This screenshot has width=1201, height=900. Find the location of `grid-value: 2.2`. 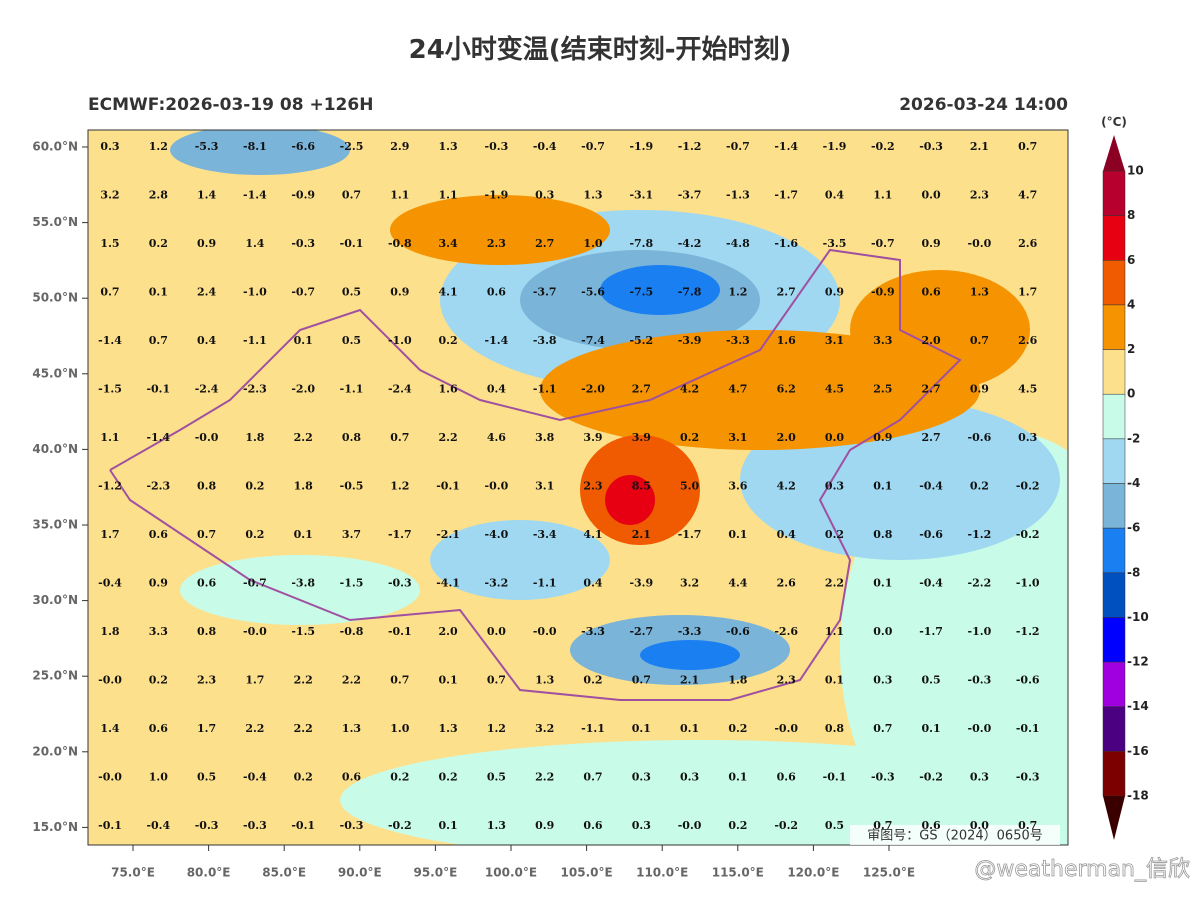

grid-value: 2.2 is located at coordinates (303, 680).